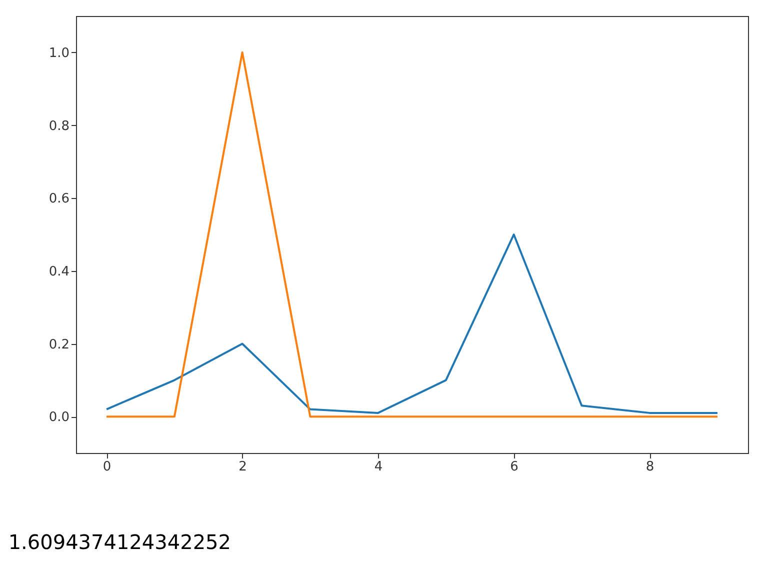  What do you see at coordinates (59, 272) in the screenshot?
I see `y-tick-label: 0.4` at bounding box center [59, 272].